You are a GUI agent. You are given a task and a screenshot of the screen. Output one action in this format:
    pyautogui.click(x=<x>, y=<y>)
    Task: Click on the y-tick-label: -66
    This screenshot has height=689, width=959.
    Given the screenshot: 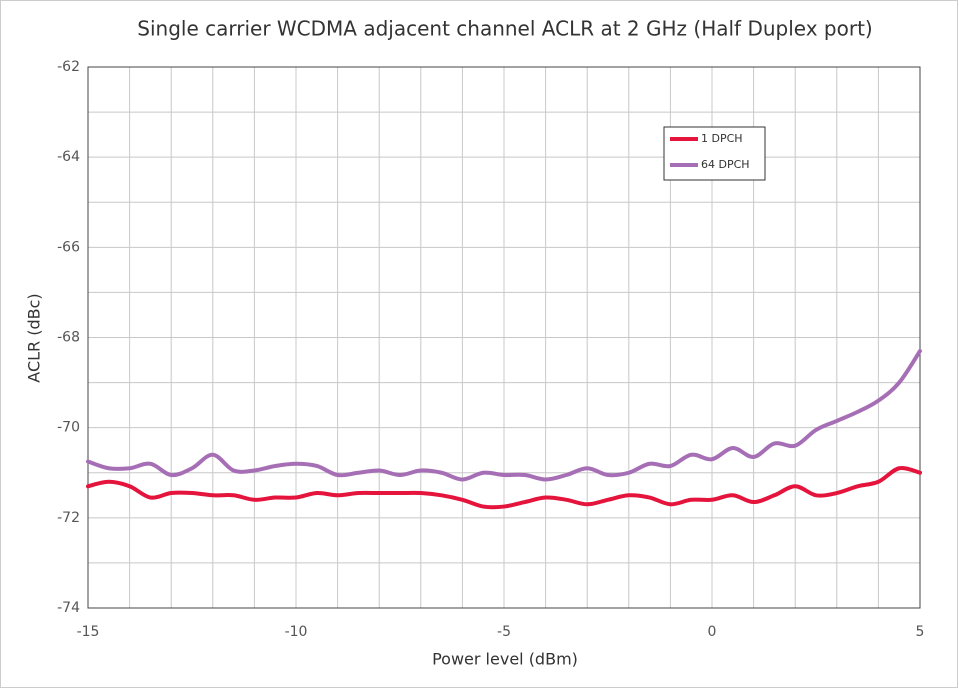 What is the action you would take?
    pyautogui.click(x=68, y=247)
    